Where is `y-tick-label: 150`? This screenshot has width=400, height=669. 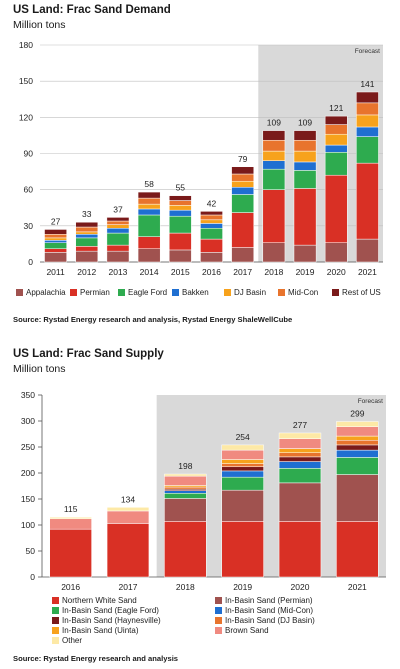
y-tick-label: 150 is located at coordinates (26, 81).